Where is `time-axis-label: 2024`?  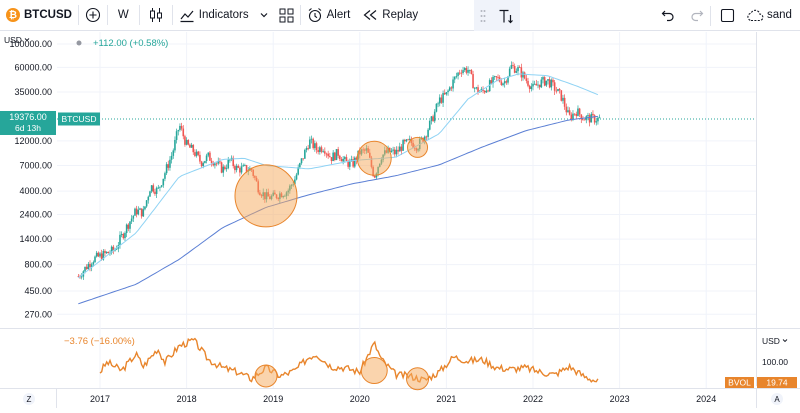
time-axis-label: 2024 is located at coordinates (706, 399).